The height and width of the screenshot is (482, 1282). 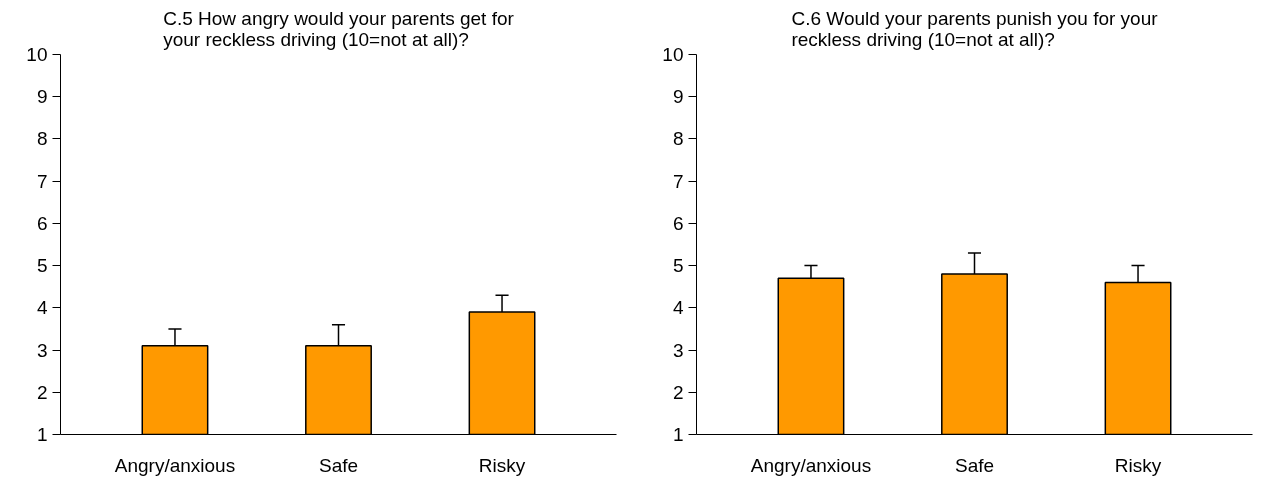 What do you see at coordinates (339, 28) in the screenshot?
I see `chart-title: C.5 How angry would your parents get for your reckless driving (10=not at all)?` at bounding box center [339, 28].